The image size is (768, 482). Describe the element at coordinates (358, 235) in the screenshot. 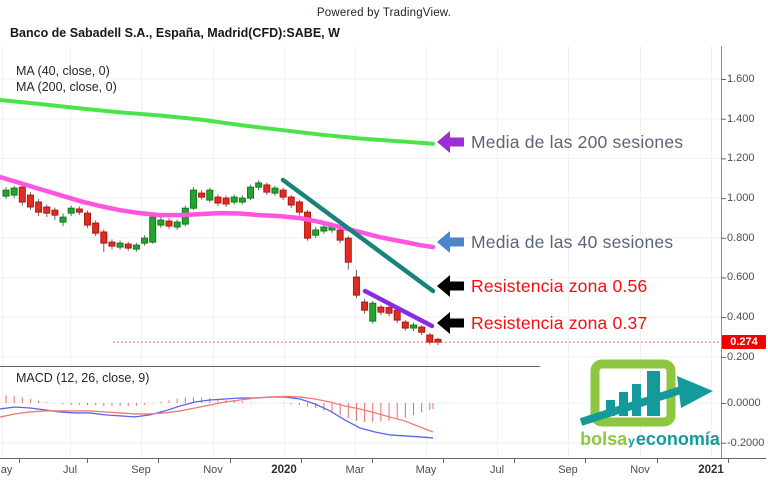

I see `trendline-resistencia-0.56` at that location.